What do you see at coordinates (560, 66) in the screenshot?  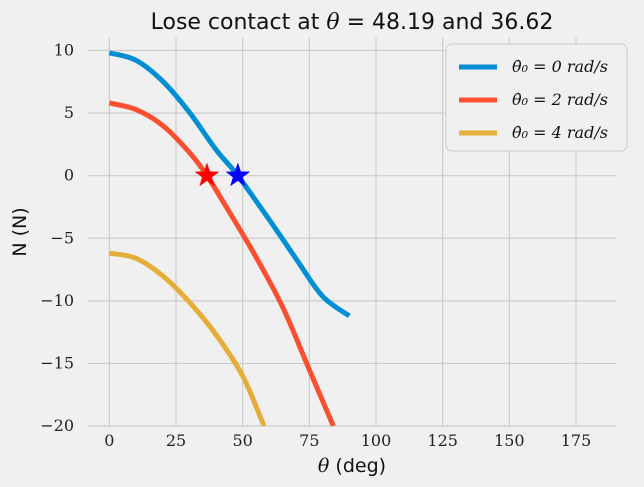 I see `legend-label-0: θ̇₀ = 0 rad/s` at bounding box center [560, 66].